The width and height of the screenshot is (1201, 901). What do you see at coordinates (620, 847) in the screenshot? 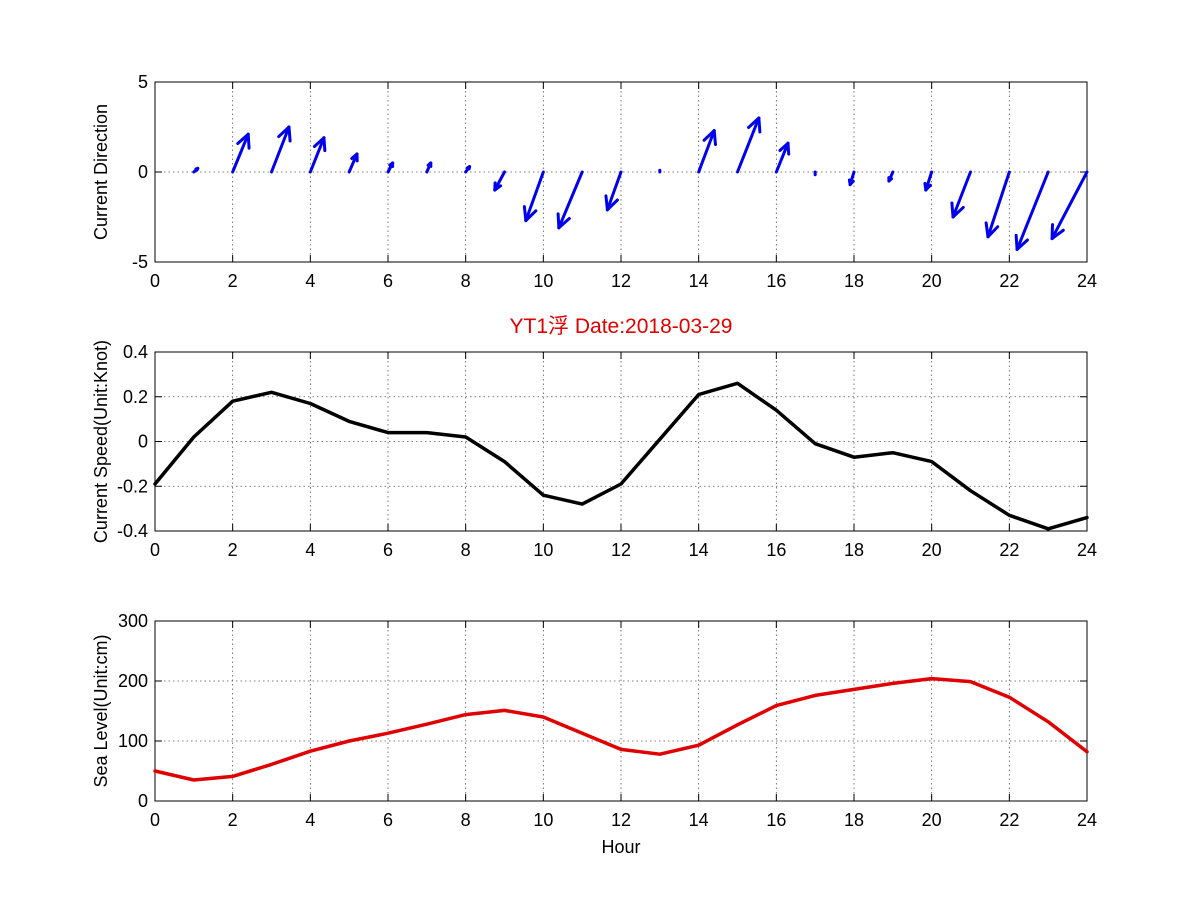
I see `x-axis-label: Hour` at bounding box center [620, 847].